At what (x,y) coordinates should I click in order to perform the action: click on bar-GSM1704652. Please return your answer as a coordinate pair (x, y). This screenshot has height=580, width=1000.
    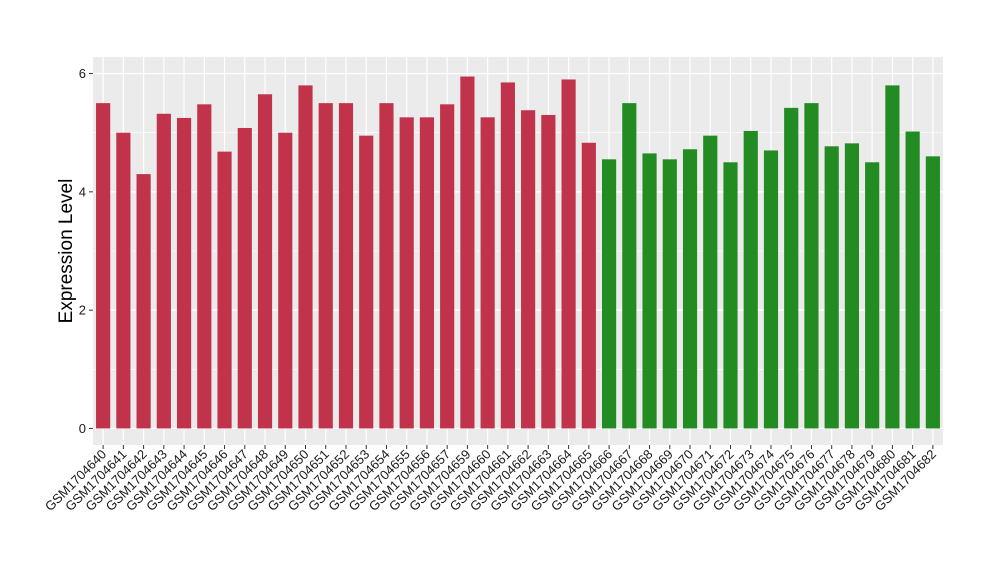
    Looking at the image, I should click on (346, 266).